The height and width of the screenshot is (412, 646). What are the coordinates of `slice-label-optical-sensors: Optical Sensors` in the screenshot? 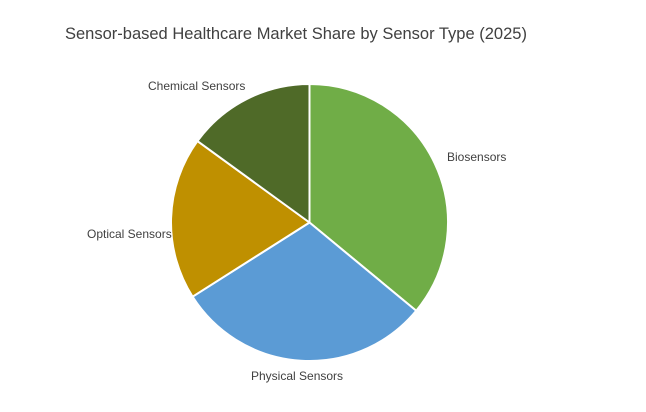 It's located at (129, 234).